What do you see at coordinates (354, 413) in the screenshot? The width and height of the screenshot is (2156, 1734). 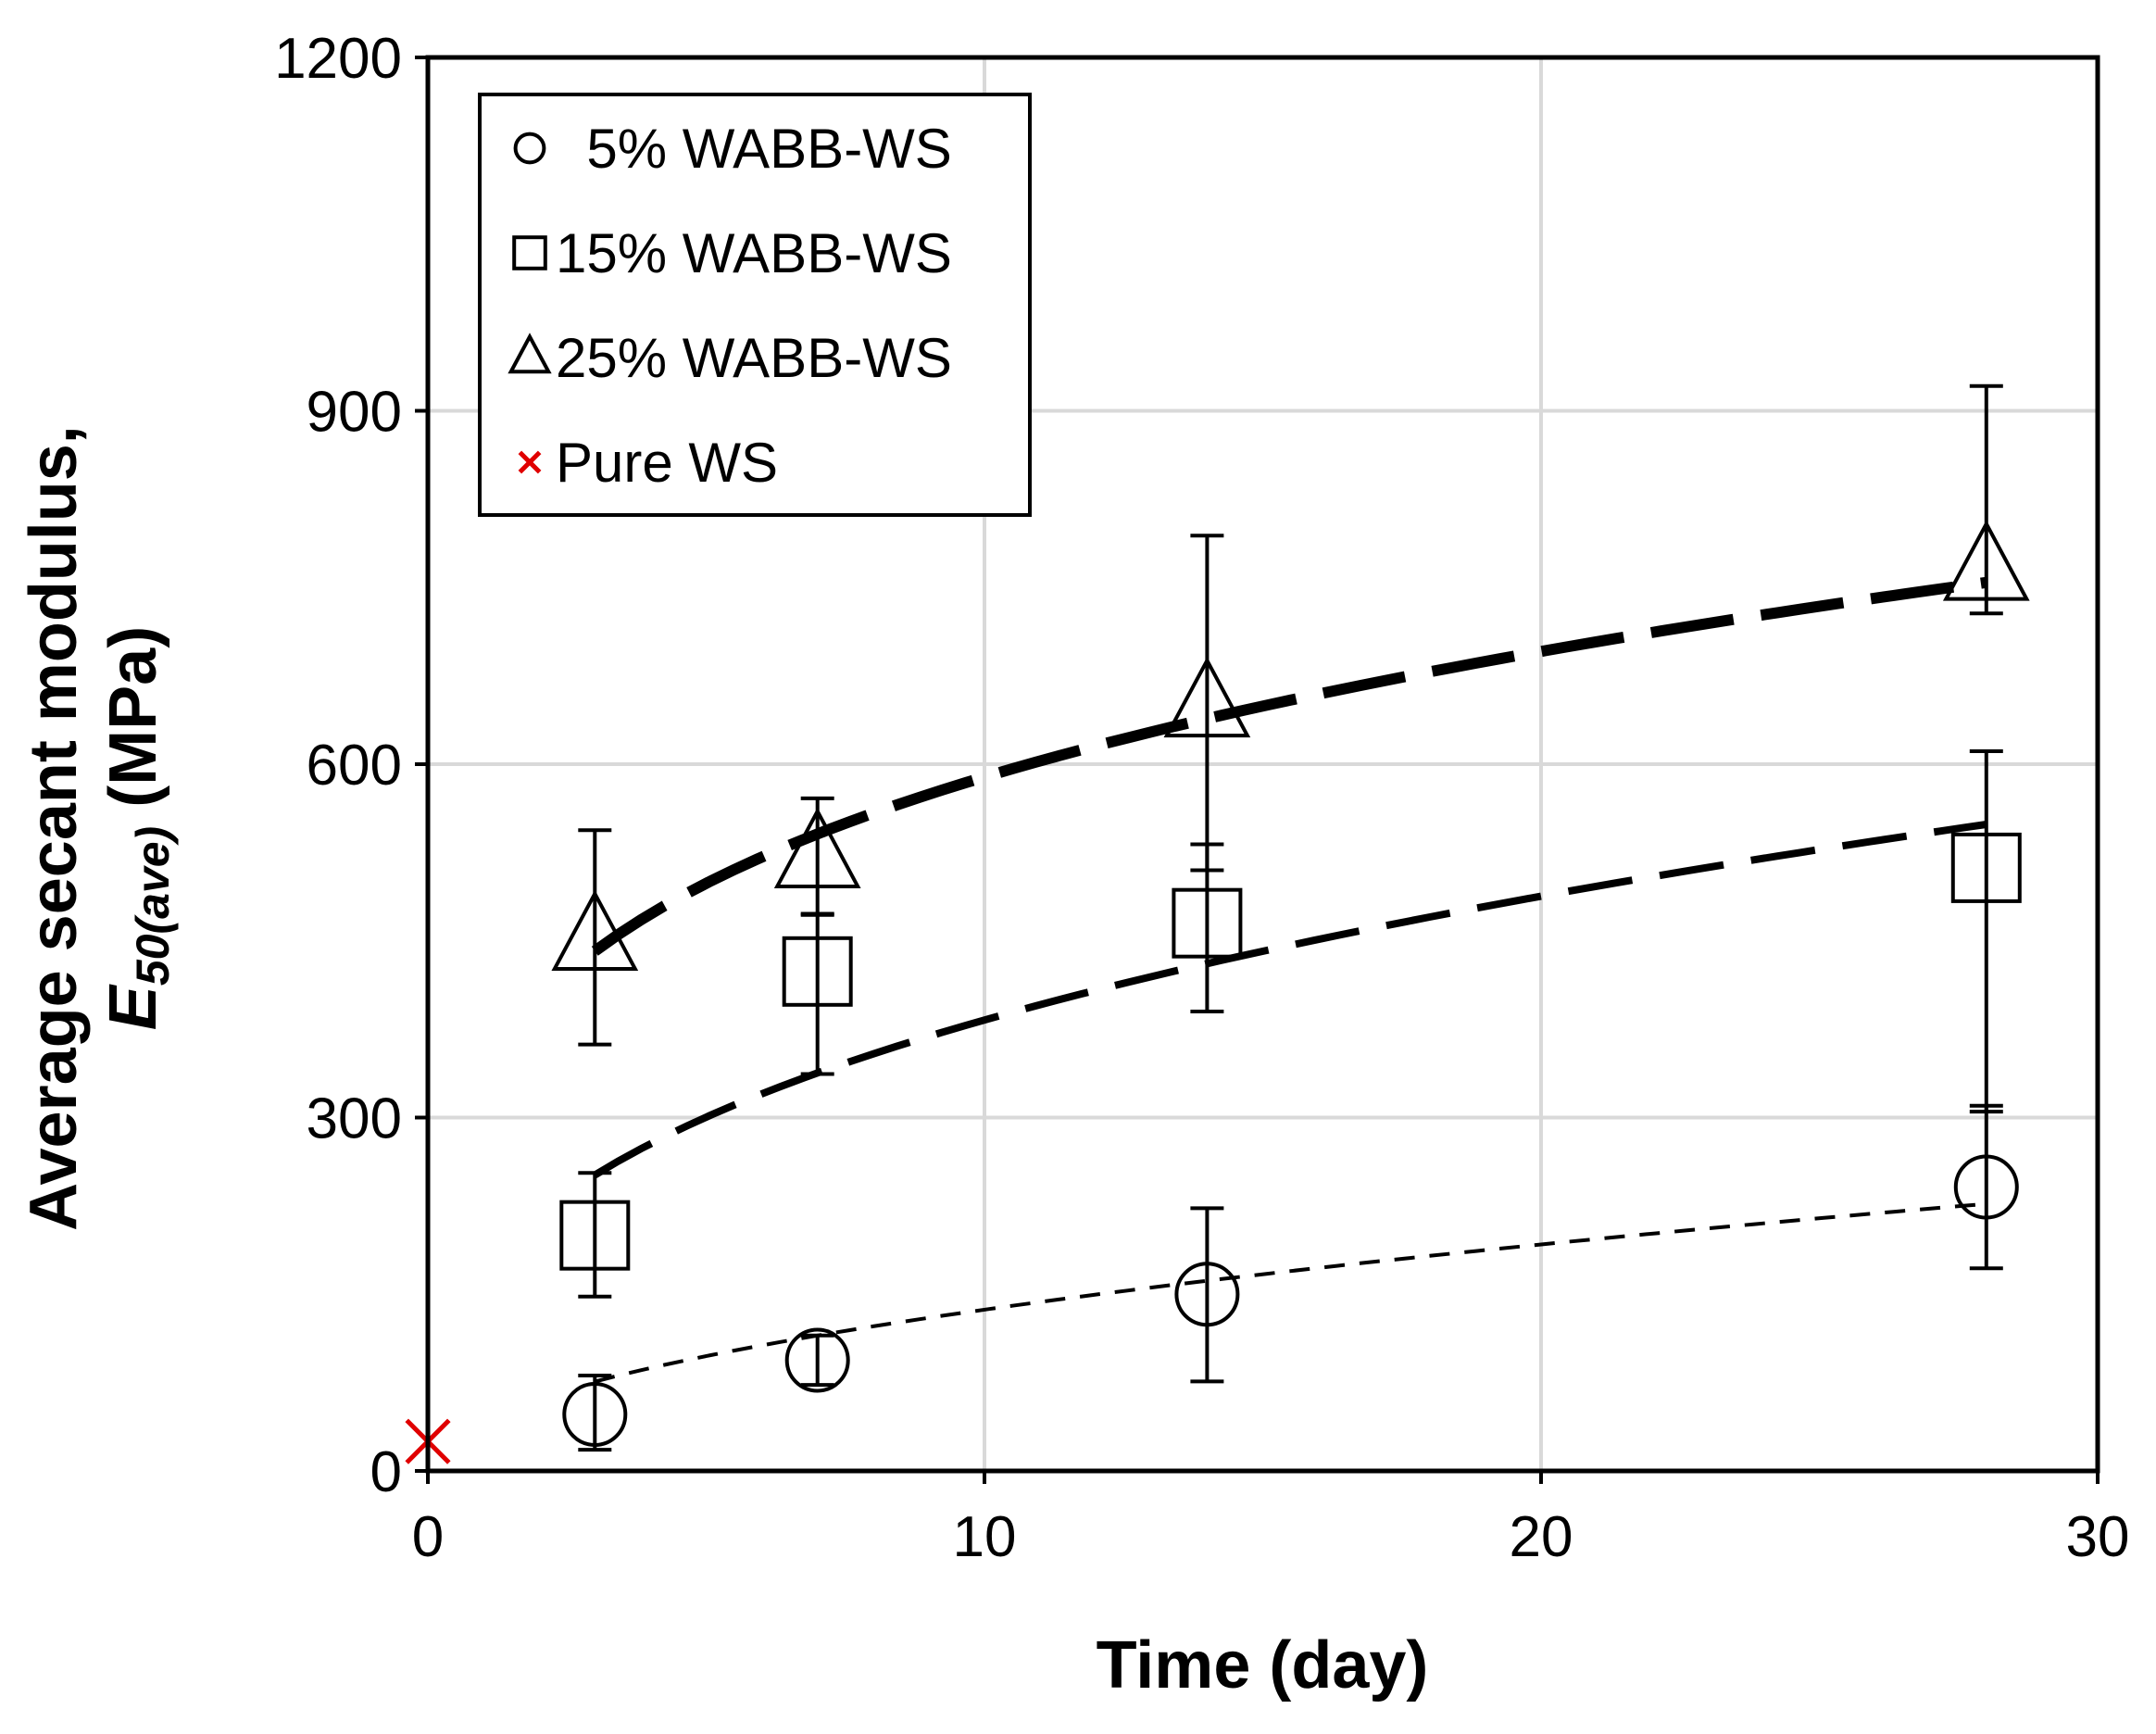 I see `y-tick-label: 900` at bounding box center [354, 413].